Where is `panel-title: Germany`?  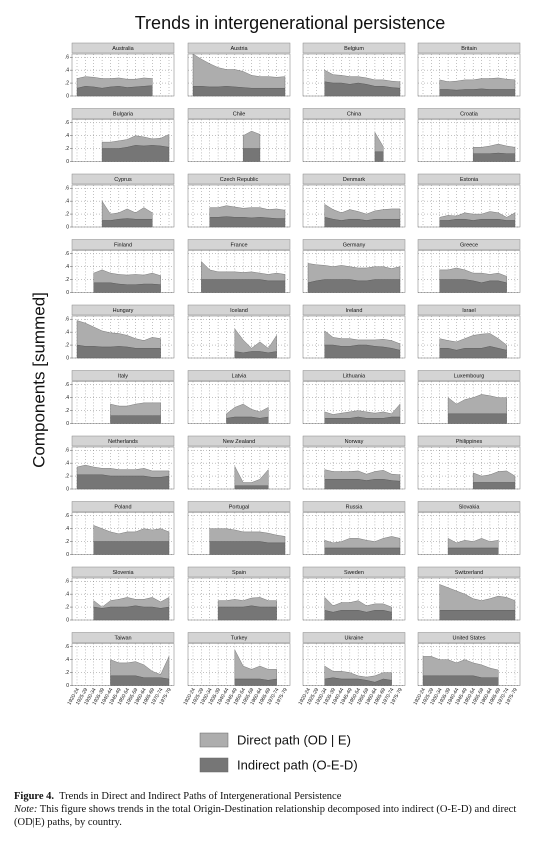
panel-title: Germany is located at coordinates (354, 245).